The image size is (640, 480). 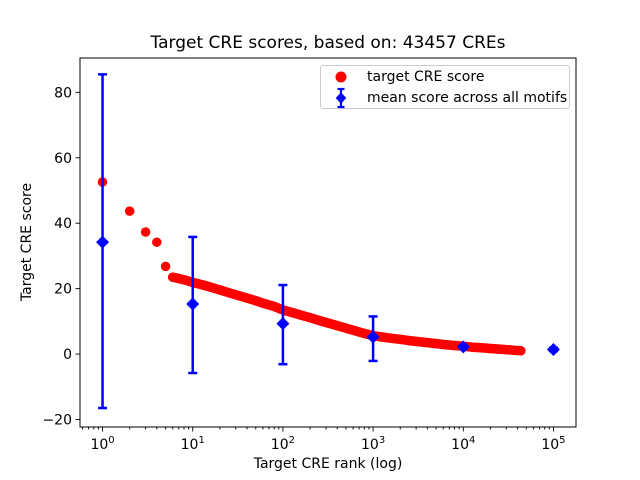 What do you see at coordinates (63, 93) in the screenshot?
I see `y-tick-label: 80` at bounding box center [63, 93].